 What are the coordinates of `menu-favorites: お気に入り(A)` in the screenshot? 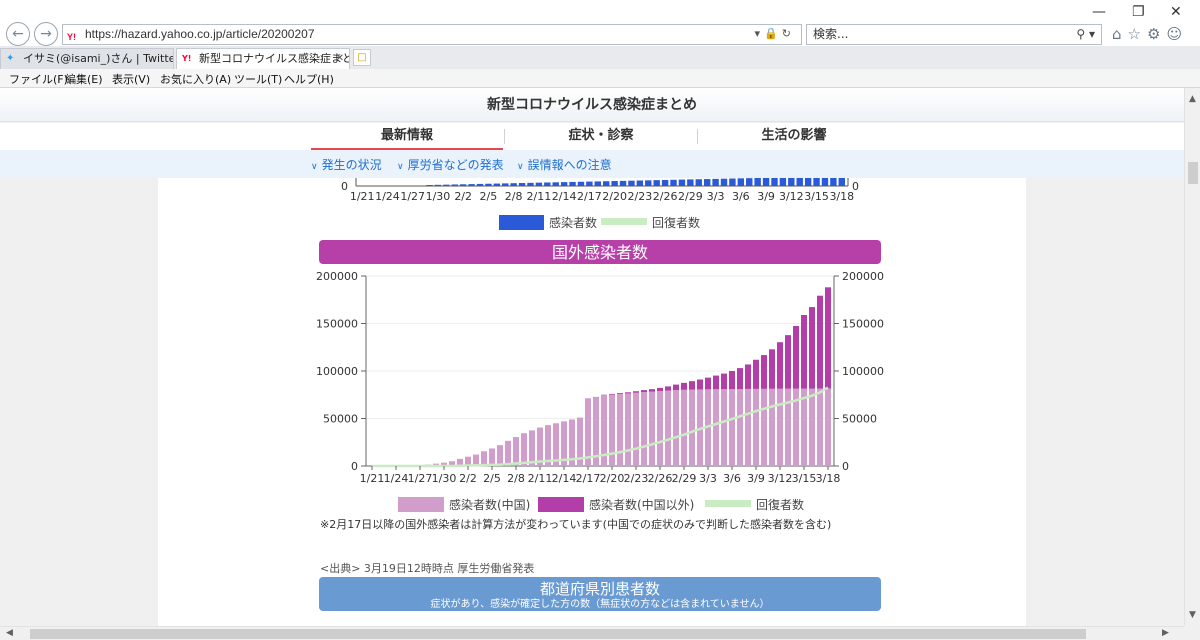 It's located at (196, 79).